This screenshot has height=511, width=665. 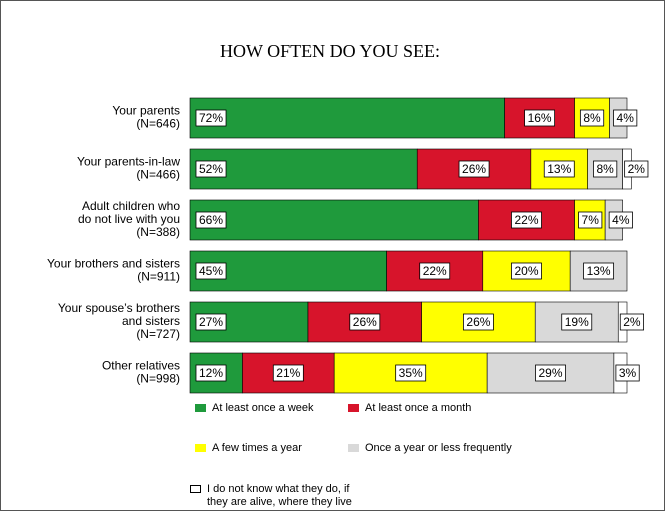 What do you see at coordinates (158, 379) in the screenshot?
I see `category-label: (N=998)` at bounding box center [158, 379].